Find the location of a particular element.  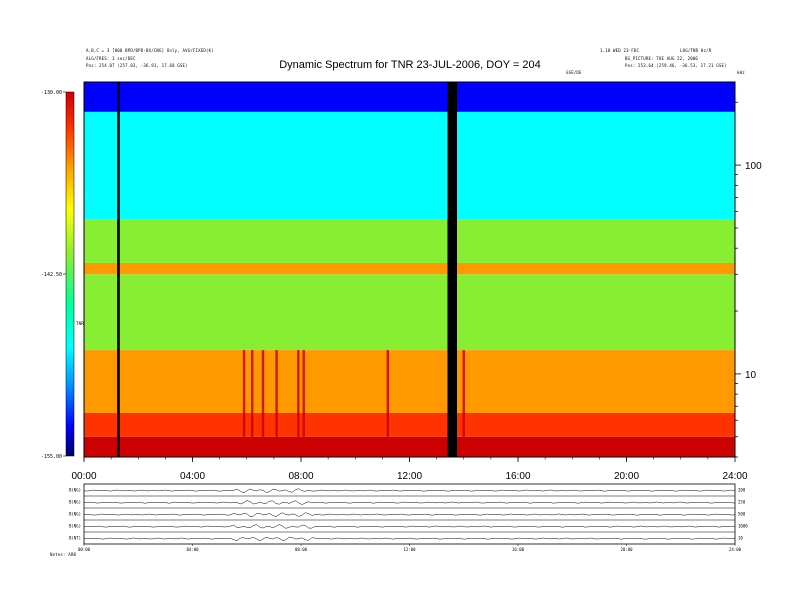

colorbar-ticks: -130.00 -142.50 -155.00 is located at coordinates (53, 275).